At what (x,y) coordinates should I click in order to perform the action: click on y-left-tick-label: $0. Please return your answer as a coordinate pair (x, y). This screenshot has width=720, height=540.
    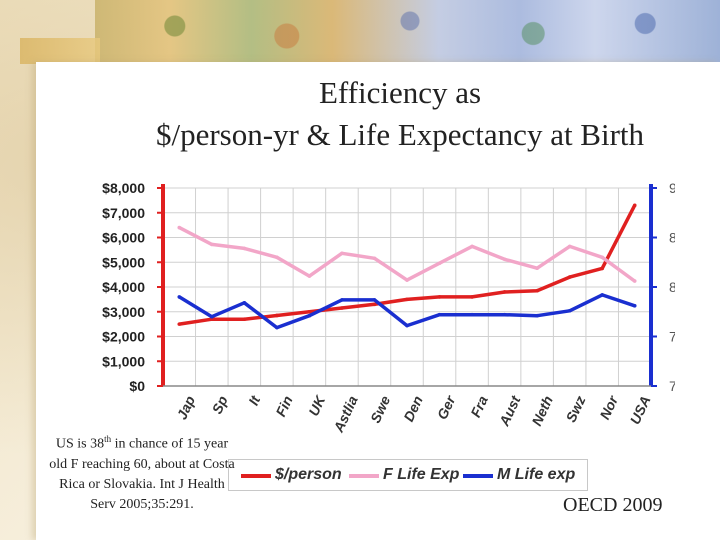
    Looking at the image, I should click on (137, 386).